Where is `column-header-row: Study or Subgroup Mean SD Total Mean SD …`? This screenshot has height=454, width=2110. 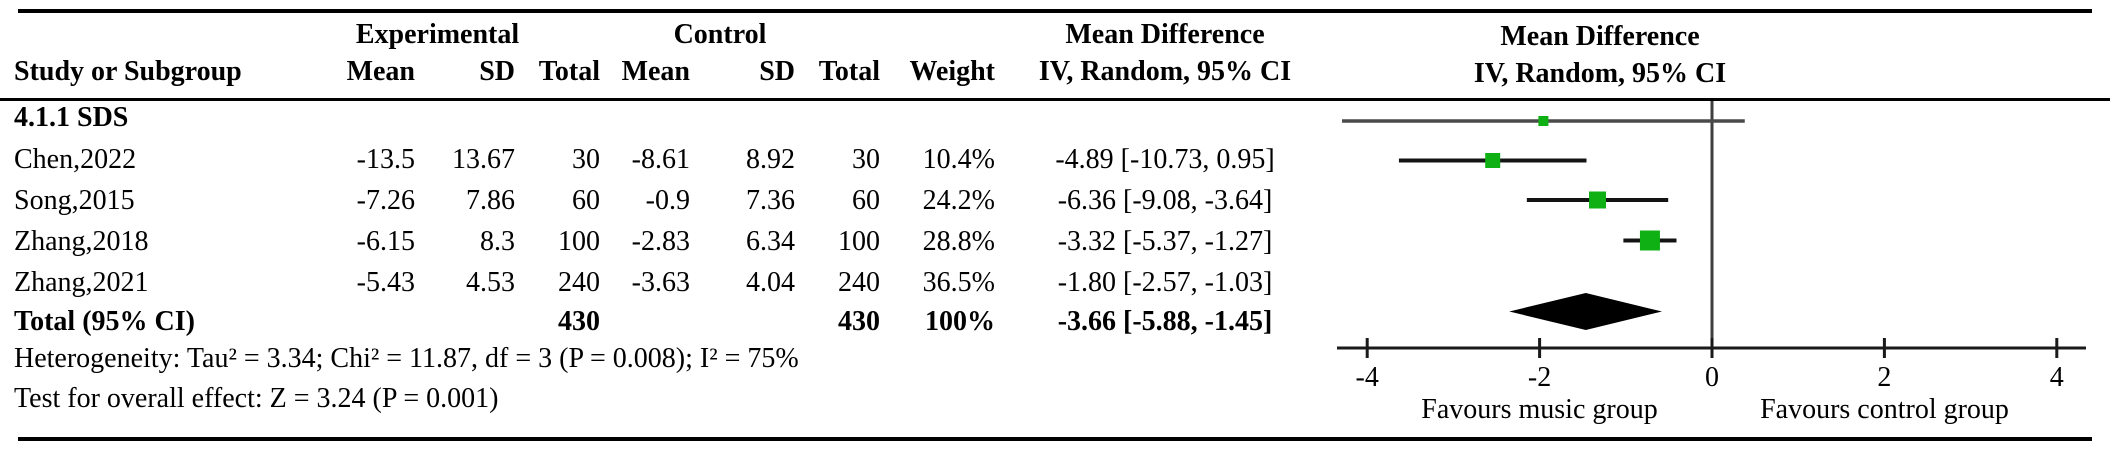
column-header-row: Study or Subgroup Mean SD Total Mean SD … is located at coordinates (650, 72).